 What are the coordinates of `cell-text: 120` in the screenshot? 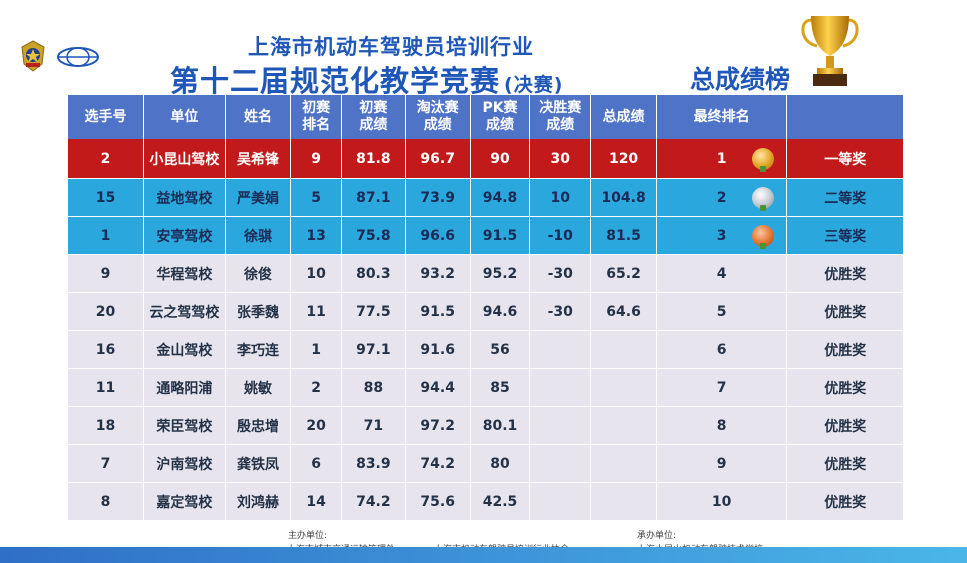 It's located at (623, 158).